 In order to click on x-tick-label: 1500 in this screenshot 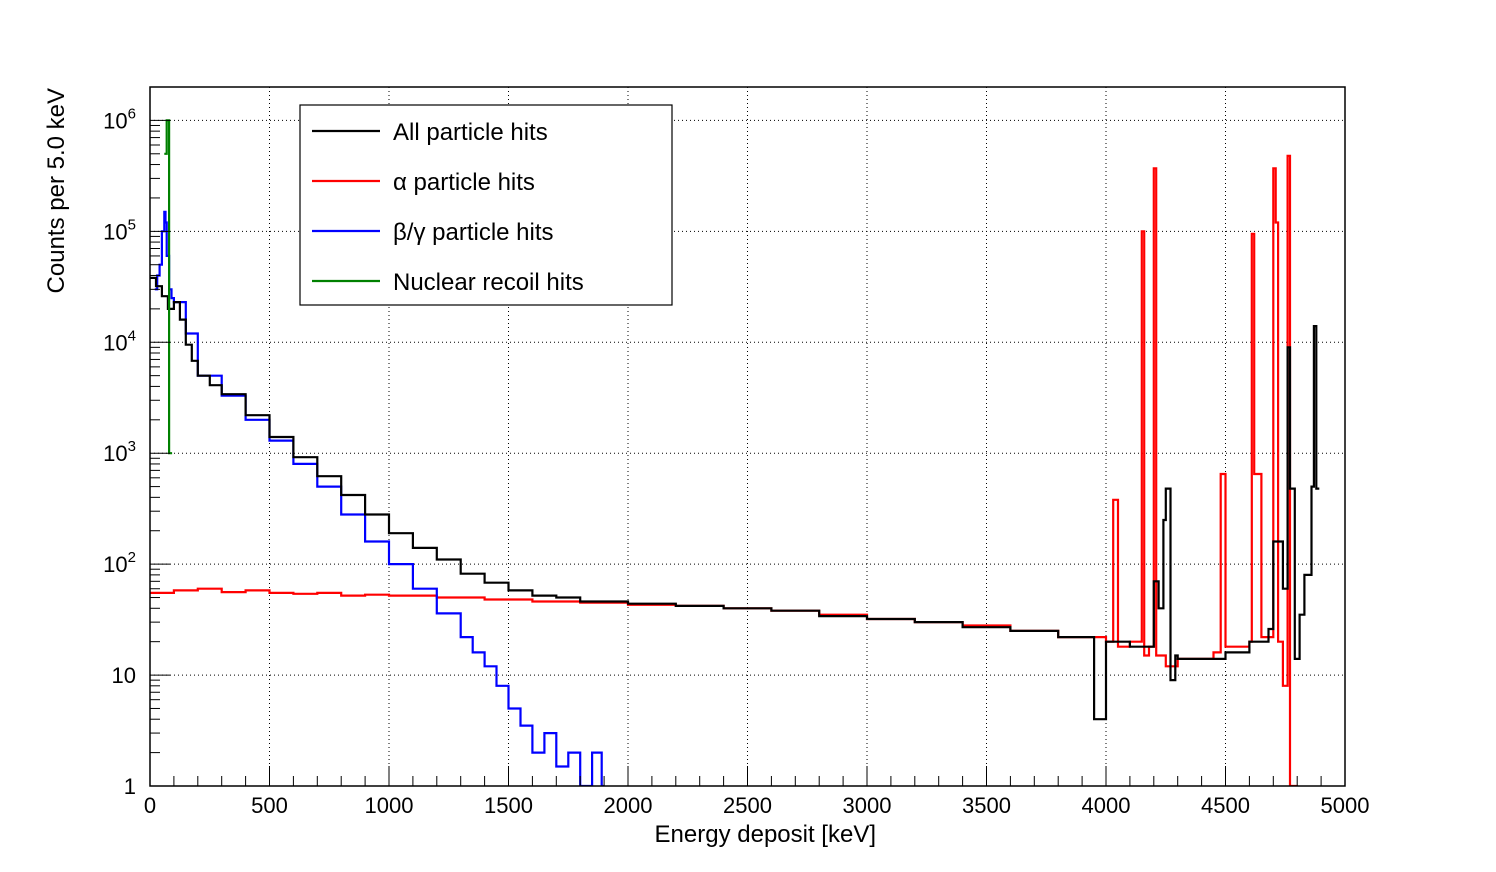, I will do `click(508, 805)`.